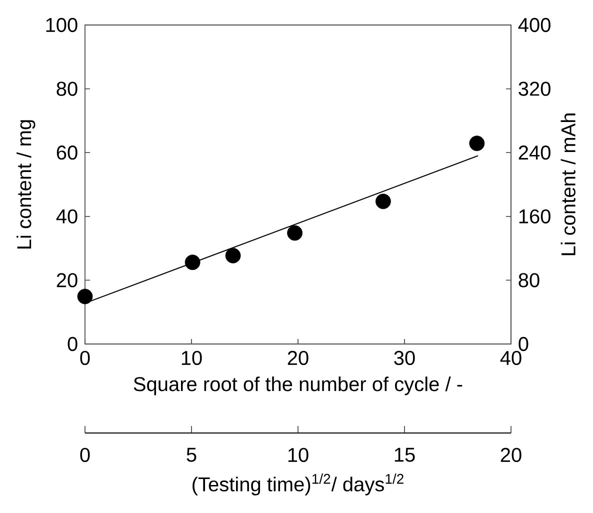 The width and height of the screenshot is (593, 513). What do you see at coordinates (26, 184) in the screenshot?
I see `y-axis-title: Li content / mg` at bounding box center [26, 184].